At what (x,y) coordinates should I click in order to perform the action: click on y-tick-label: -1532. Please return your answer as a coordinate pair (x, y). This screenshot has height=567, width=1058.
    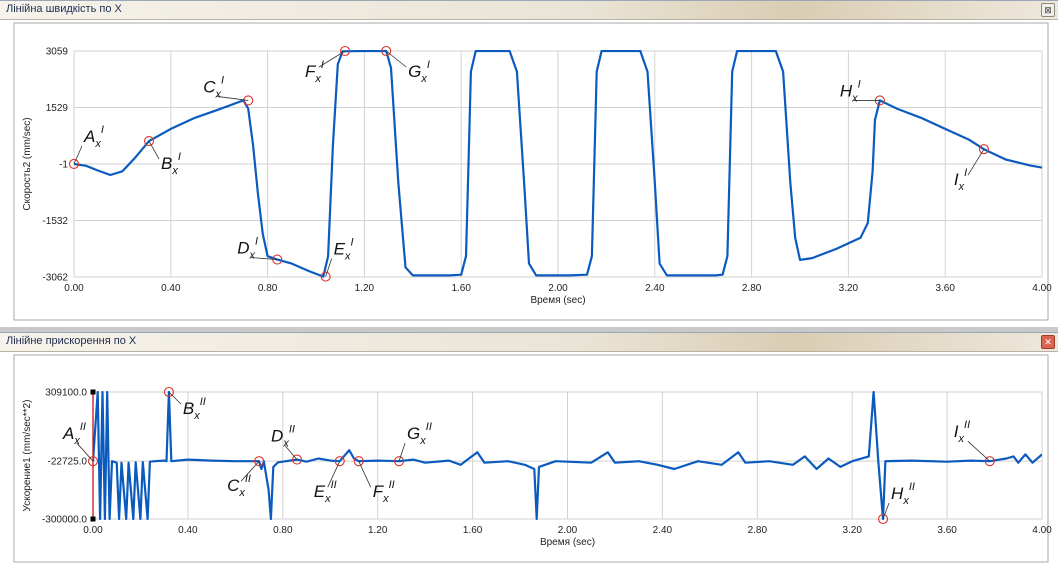
    Looking at the image, I should click on (55, 221).